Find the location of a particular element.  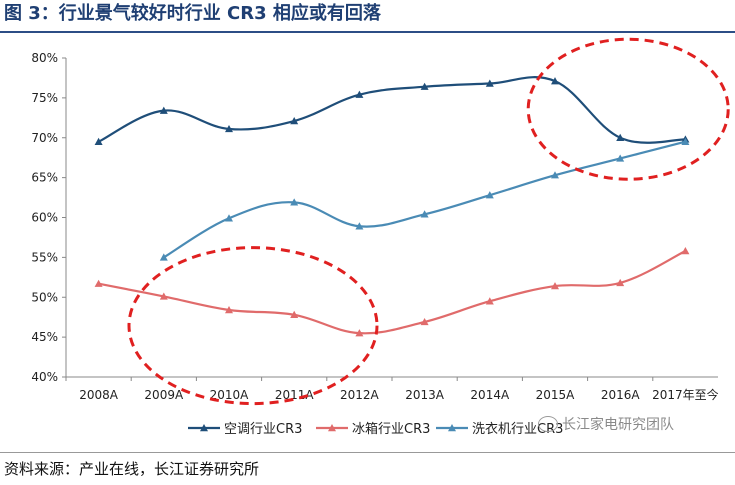

y-tick-label: 45% is located at coordinates (44, 337).